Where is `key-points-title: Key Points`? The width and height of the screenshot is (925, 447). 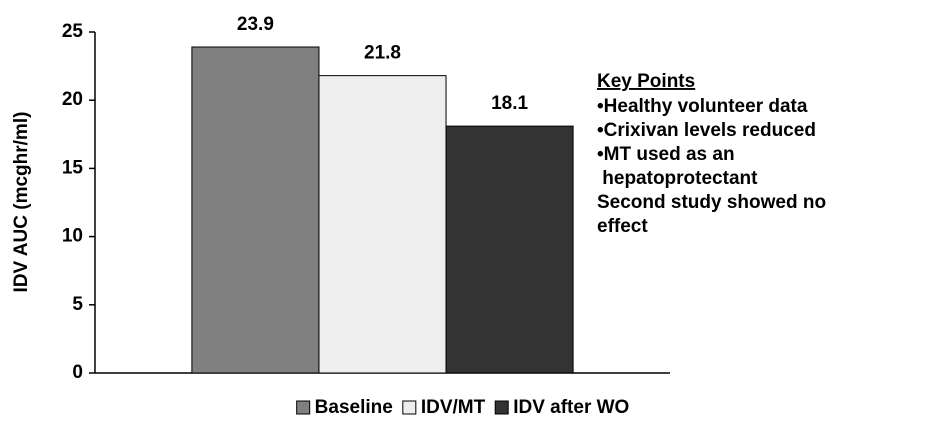
key-points-title: Key Points is located at coordinates (646, 81).